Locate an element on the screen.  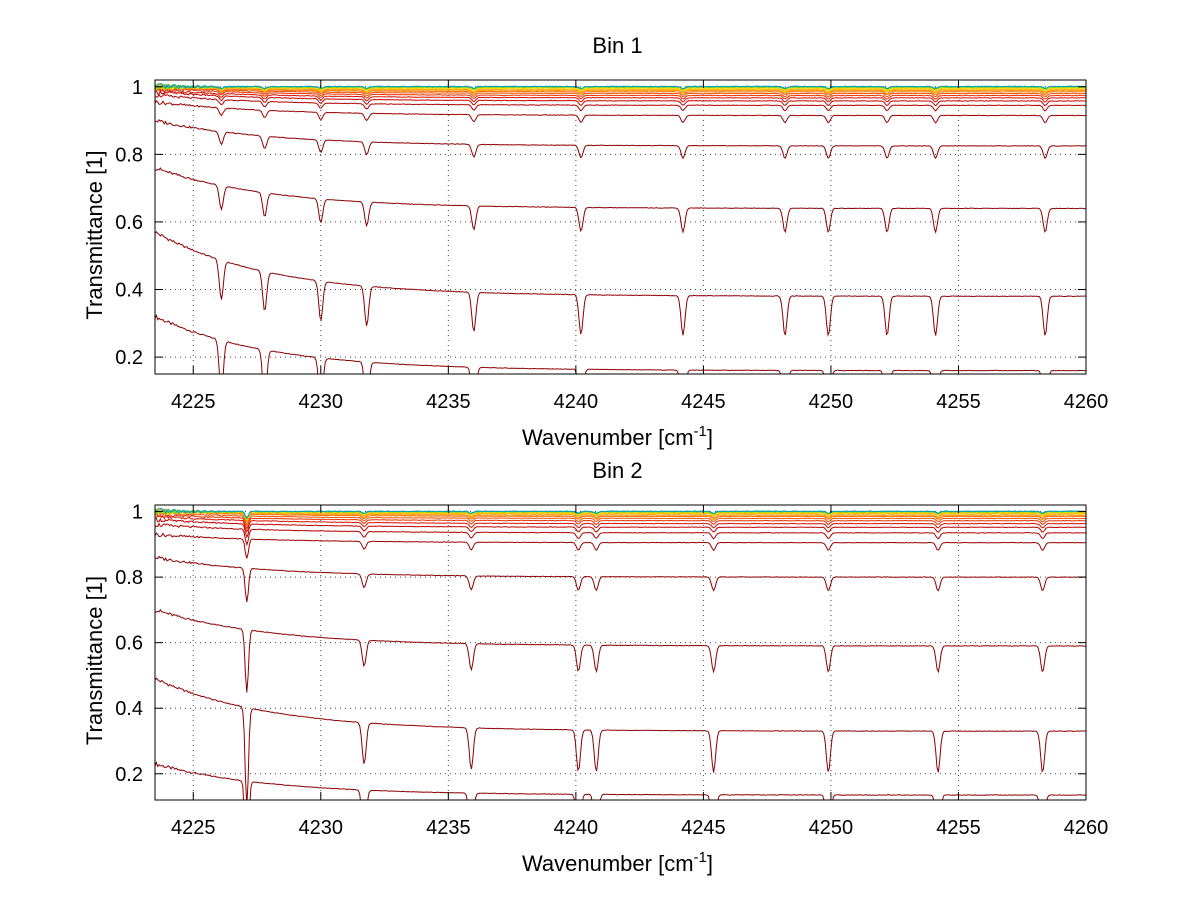
chart-title: Bin 2 is located at coordinates (617, 470).